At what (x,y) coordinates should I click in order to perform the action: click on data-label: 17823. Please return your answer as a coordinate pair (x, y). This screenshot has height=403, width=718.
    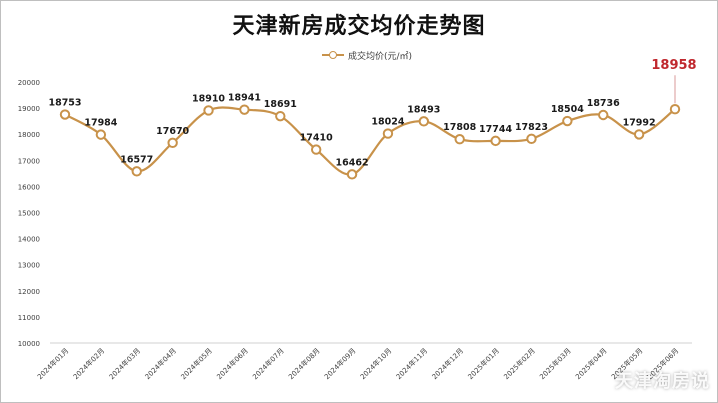
    Looking at the image, I should click on (531, 127).